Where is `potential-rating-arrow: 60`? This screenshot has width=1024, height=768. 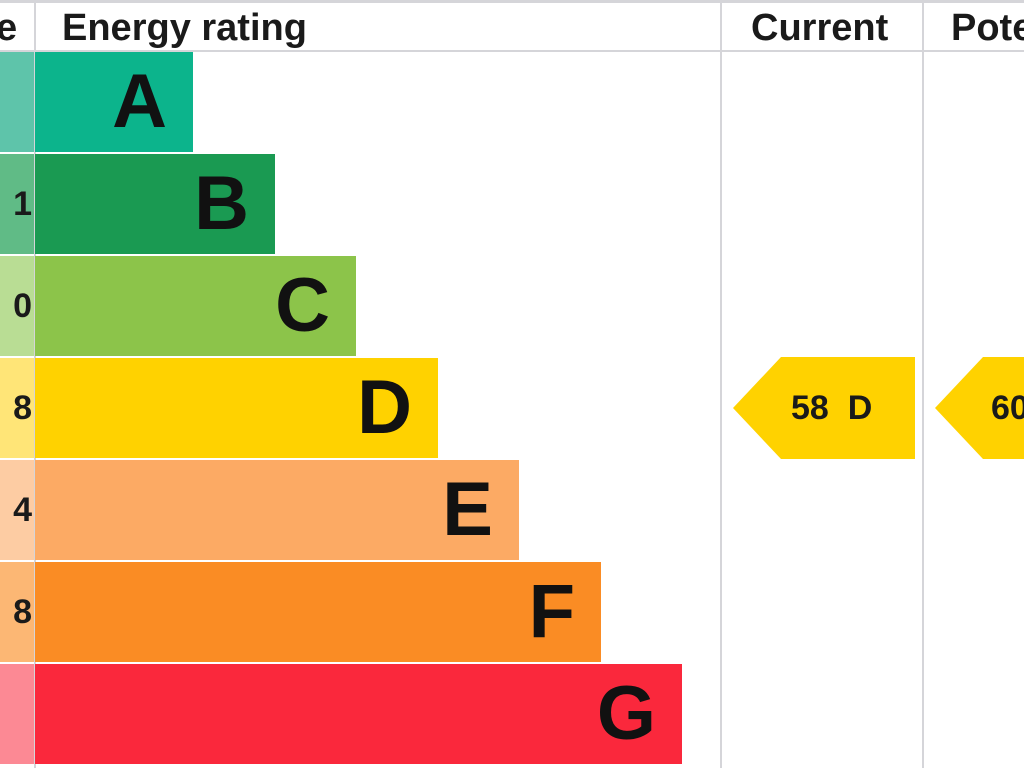
potential-rating-arrow: 60 is located at coordinates (979, 408).